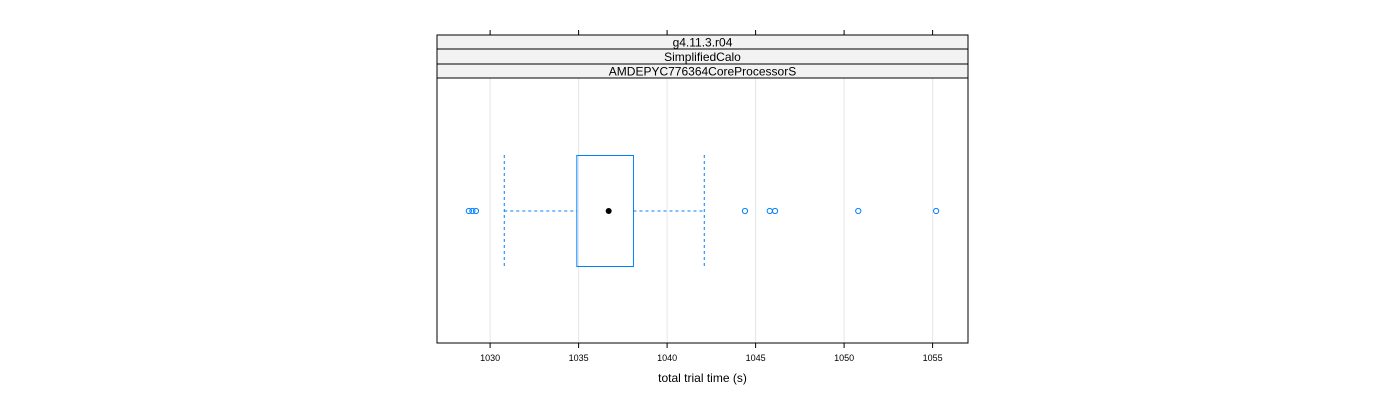 Image resolution: width=1400 pixels, height=400 pixels. I want to click on strip-bottom: AMDEPYC776364CoreProcessorS, so click(702, 71).